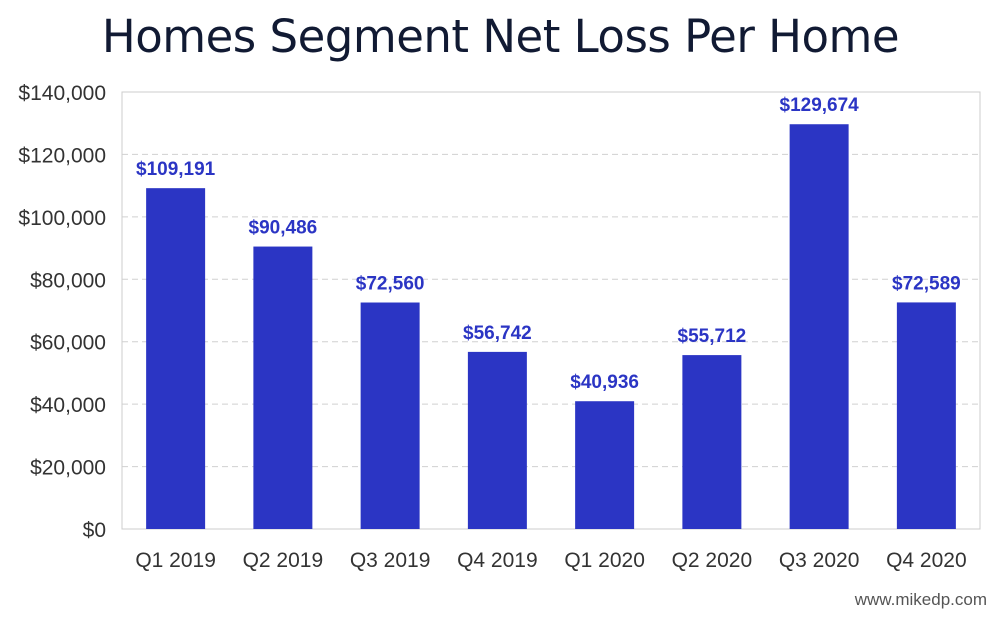  Describe the element at coordinates (604, 560) in the screenshot. I see `x-tick-label: Q1 2020` at that location.